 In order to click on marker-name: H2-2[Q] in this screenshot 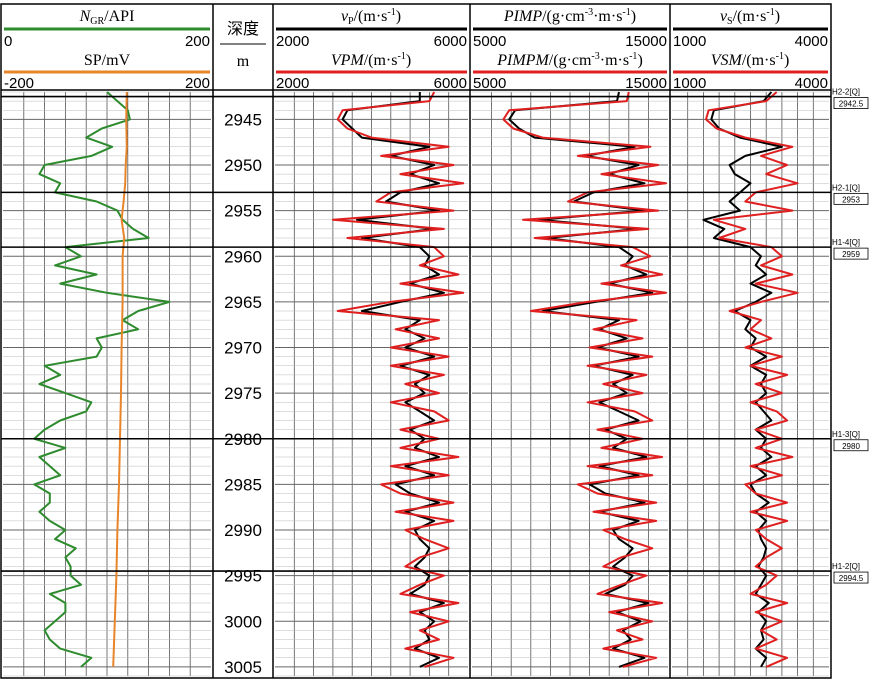, I will do `click(846, 92)`.